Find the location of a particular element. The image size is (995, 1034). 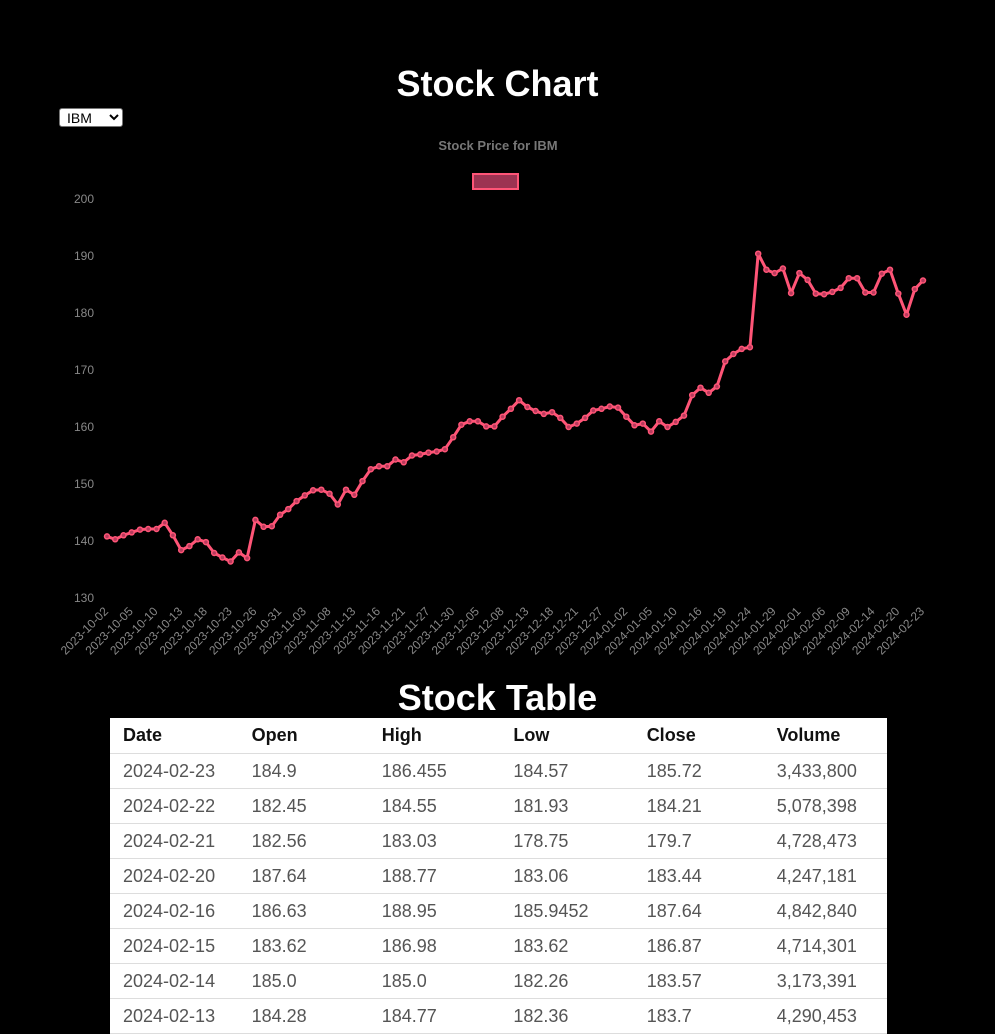

legend-swatch is located at coordinates (495, 181).